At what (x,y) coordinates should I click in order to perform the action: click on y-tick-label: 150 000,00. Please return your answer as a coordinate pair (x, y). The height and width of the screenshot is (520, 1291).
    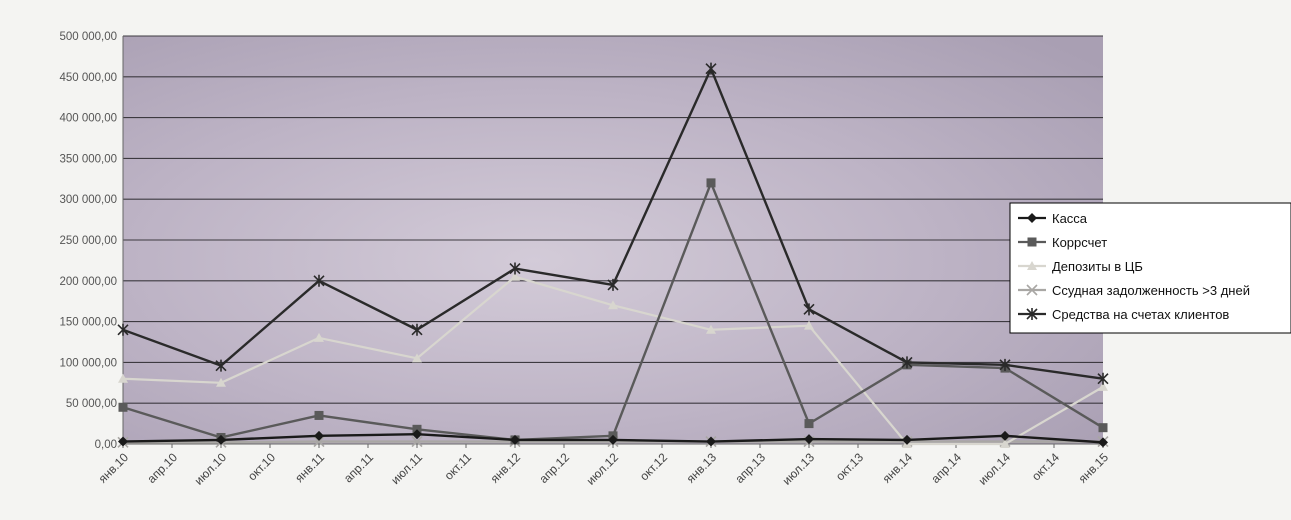
    Looking at the image, I should click on (88, 323).